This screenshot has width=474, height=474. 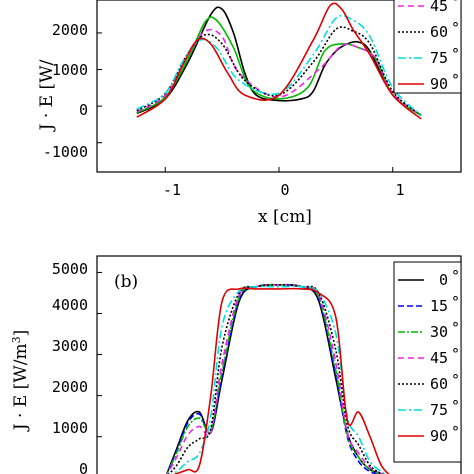 What do you see at coordinates (439, 410) in the screenshot?
I see `panel-b-legend-label: 75` at bounding box center [439, 410].